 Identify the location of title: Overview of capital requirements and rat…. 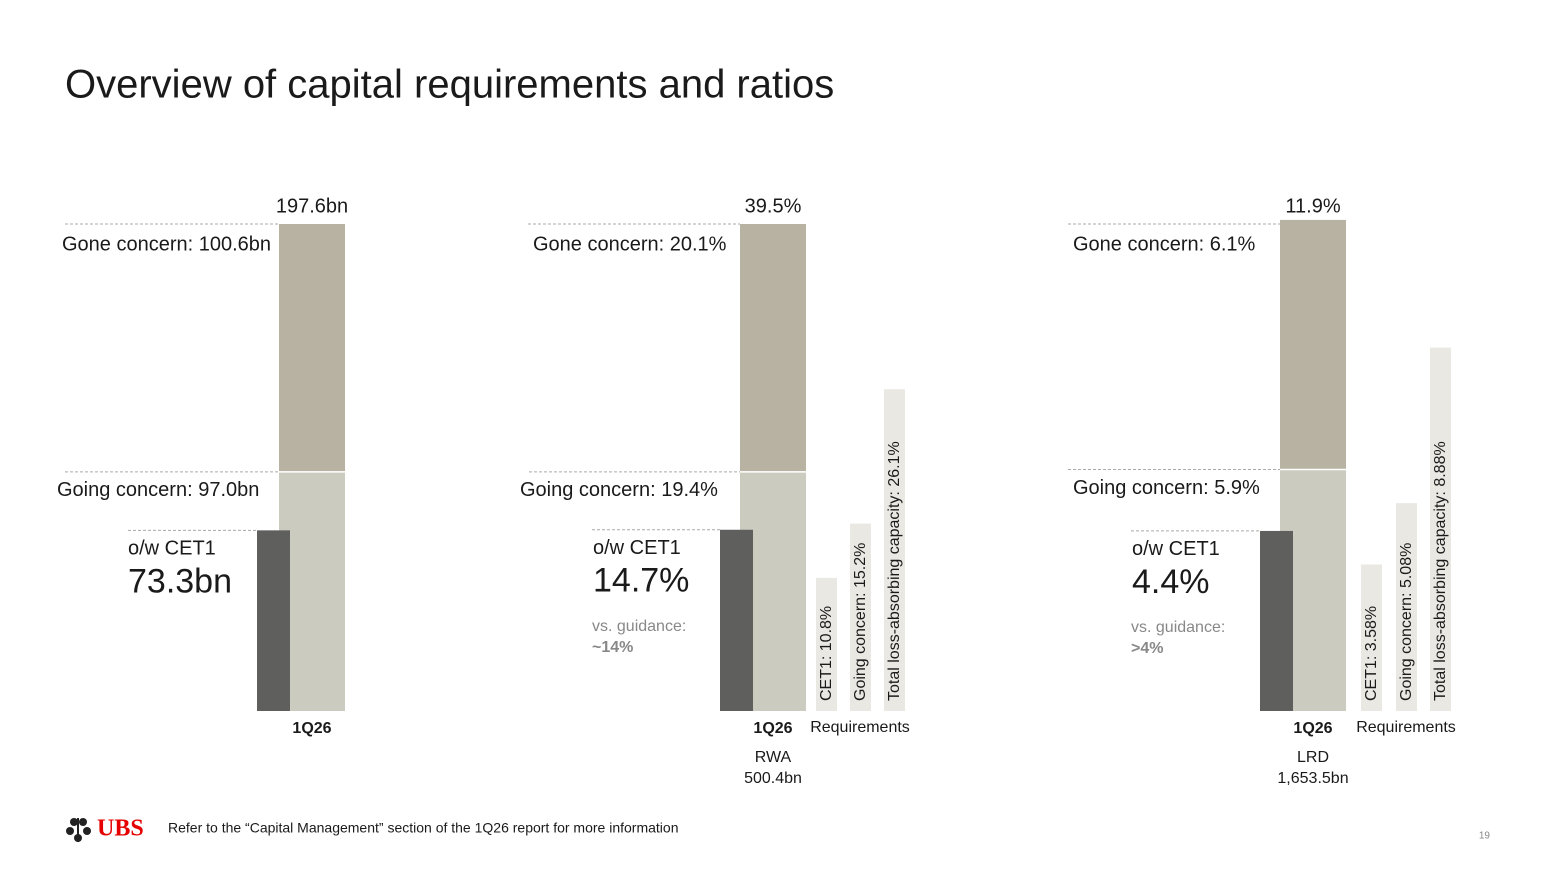
(449, 85).